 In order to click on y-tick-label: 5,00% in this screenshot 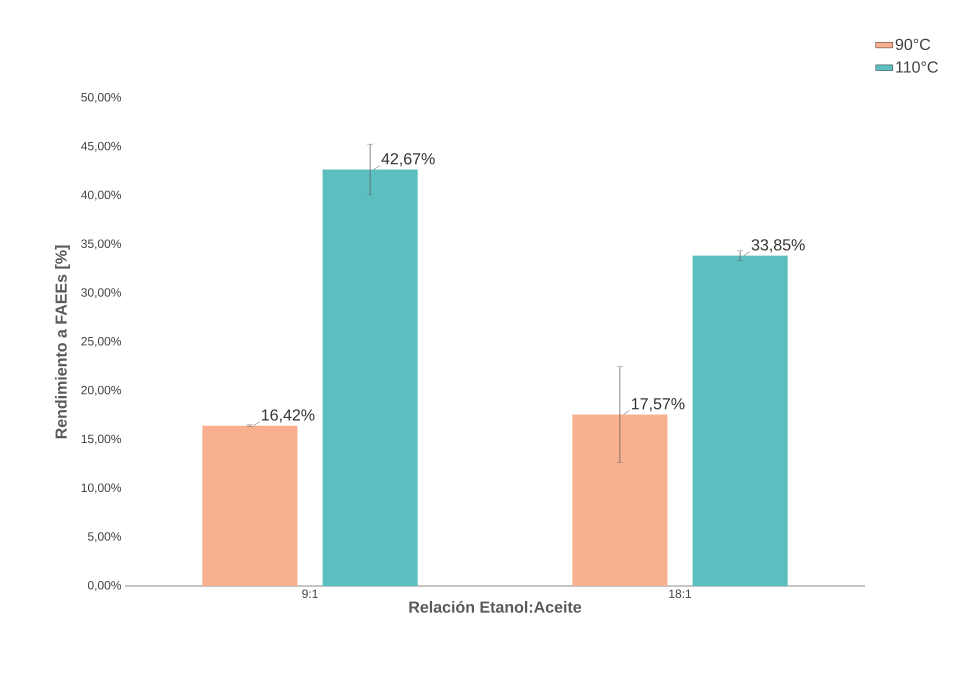, I will do `click(105, 537)`.